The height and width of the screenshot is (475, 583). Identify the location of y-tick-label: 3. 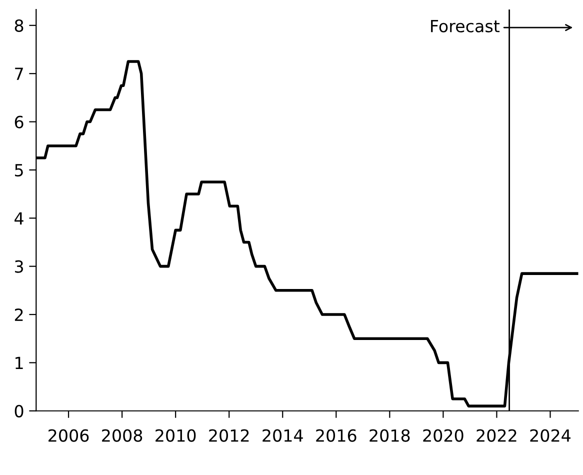
(19, 266).